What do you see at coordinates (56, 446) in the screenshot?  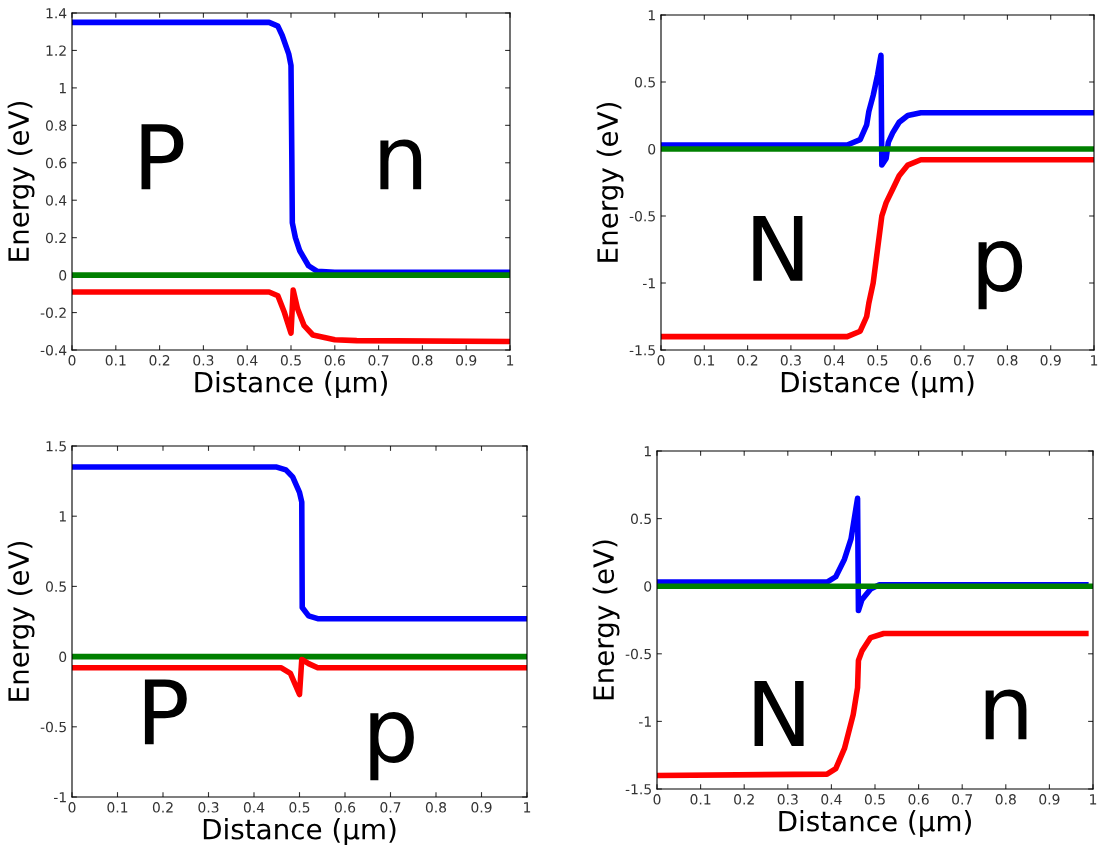 I see `y-tick-label: 1.5` at bounding box center [56, 446].